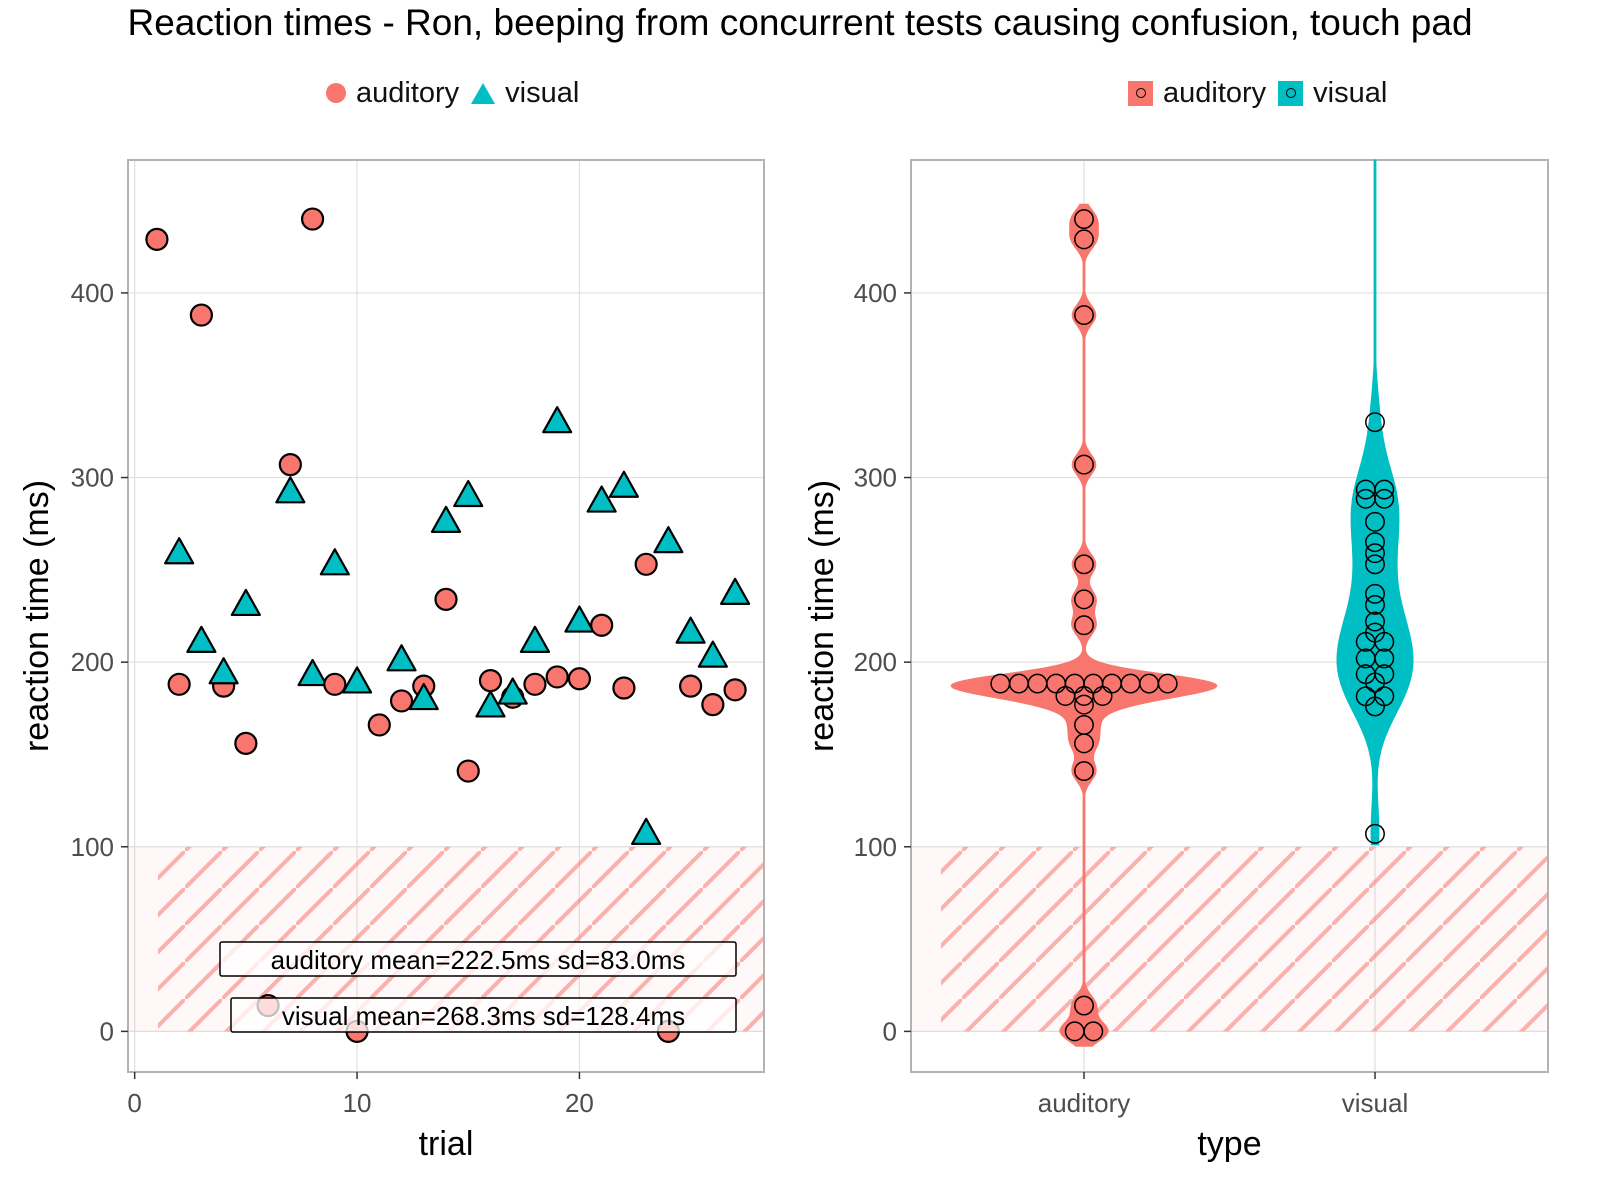 This screenshot has height=1200, width=1600. What do you see at coordinates (875, 847) in the screenshot?
I see `violin-y-tick-label: 100` at bounding box center [875, 847].